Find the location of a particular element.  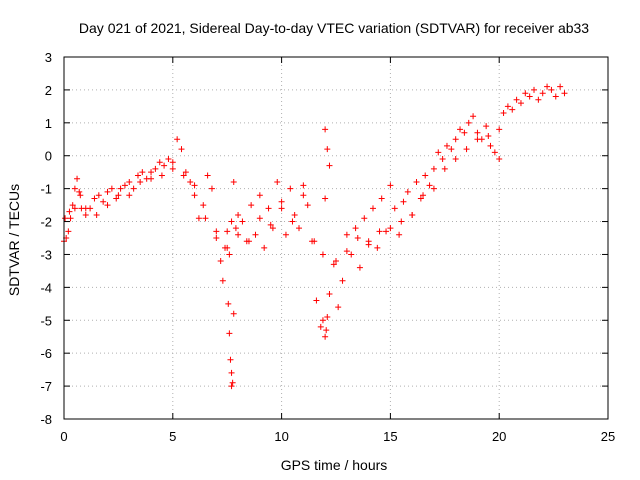

y-tick-label: -7 is located at coordinates (46, 386).